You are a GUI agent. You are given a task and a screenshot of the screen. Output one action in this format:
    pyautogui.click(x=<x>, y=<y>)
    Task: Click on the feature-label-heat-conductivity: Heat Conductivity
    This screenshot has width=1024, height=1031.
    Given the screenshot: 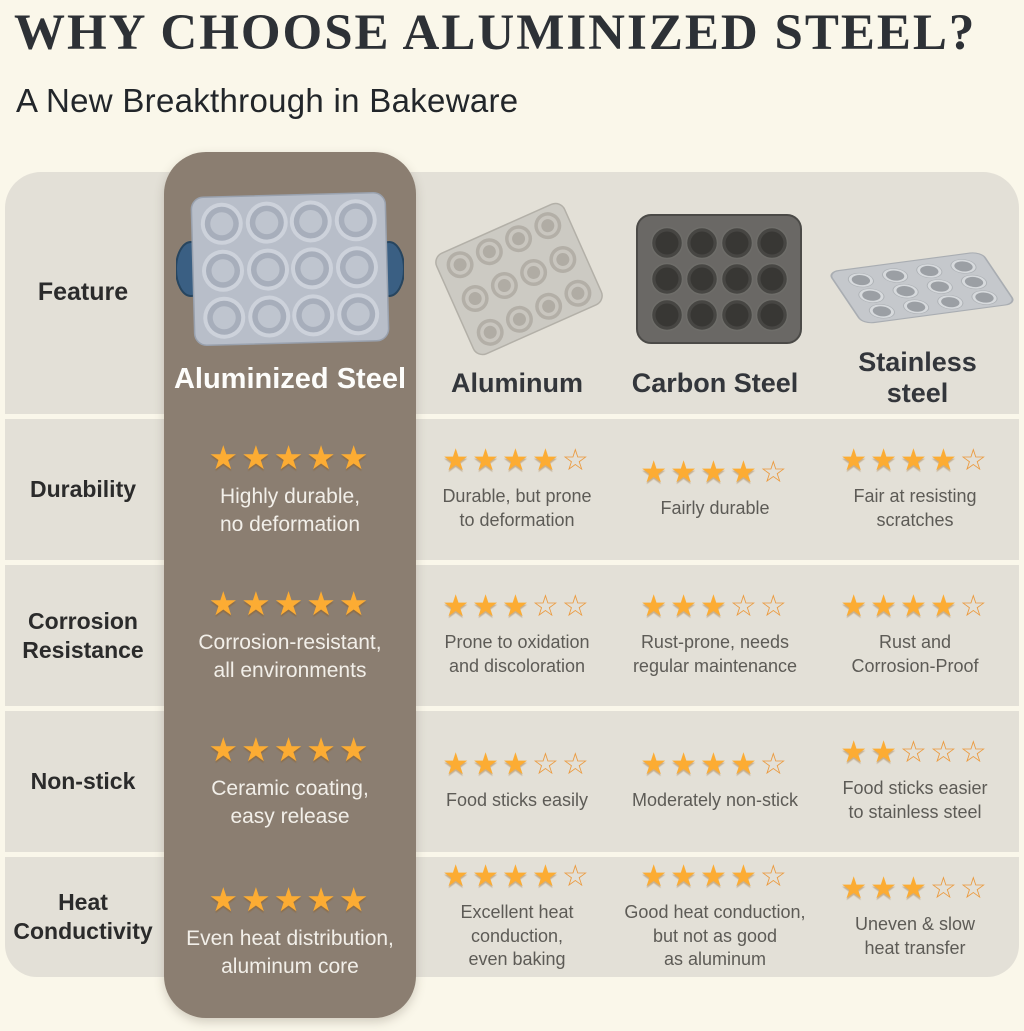 What is the action you would take?
    pyautogui.click(x=83, y=916)
    